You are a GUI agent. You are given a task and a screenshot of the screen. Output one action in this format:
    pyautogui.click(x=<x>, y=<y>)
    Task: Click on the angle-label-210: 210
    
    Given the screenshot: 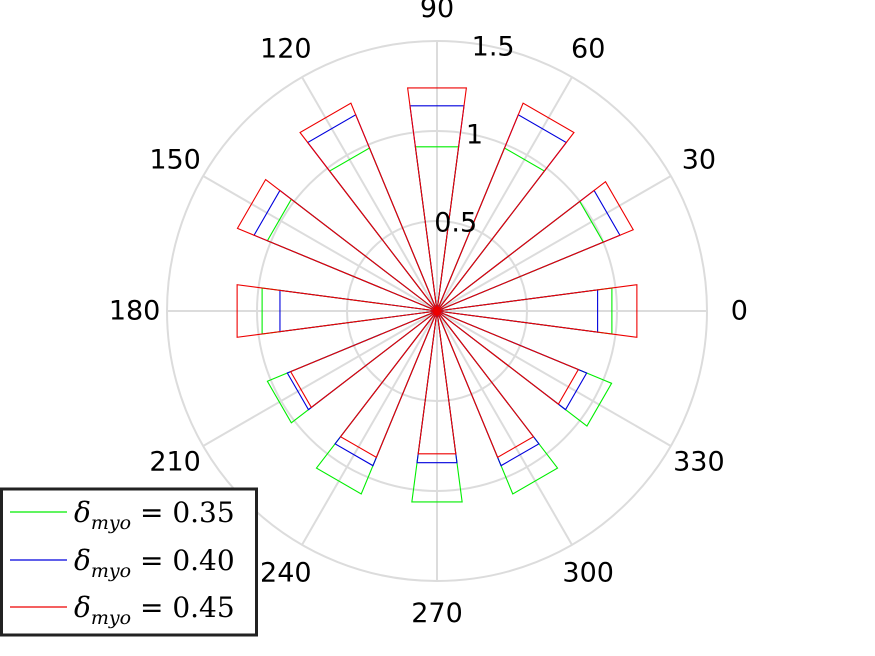 What is the action you would take?
    pyautogui.click(x=175, y=462)
    